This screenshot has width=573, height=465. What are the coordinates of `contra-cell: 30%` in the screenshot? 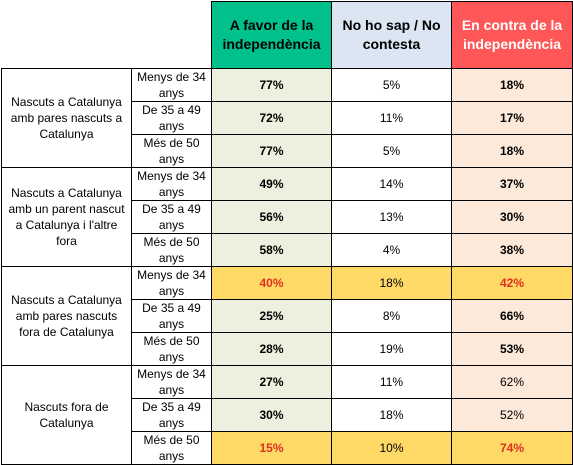 It's located at (512, 217).